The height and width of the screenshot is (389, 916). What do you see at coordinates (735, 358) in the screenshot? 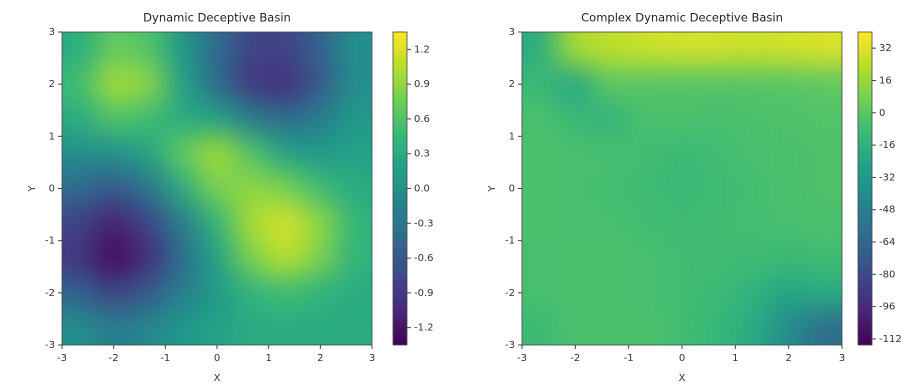
I see `x-tick-label: 1` at bounding box center [735, 358].